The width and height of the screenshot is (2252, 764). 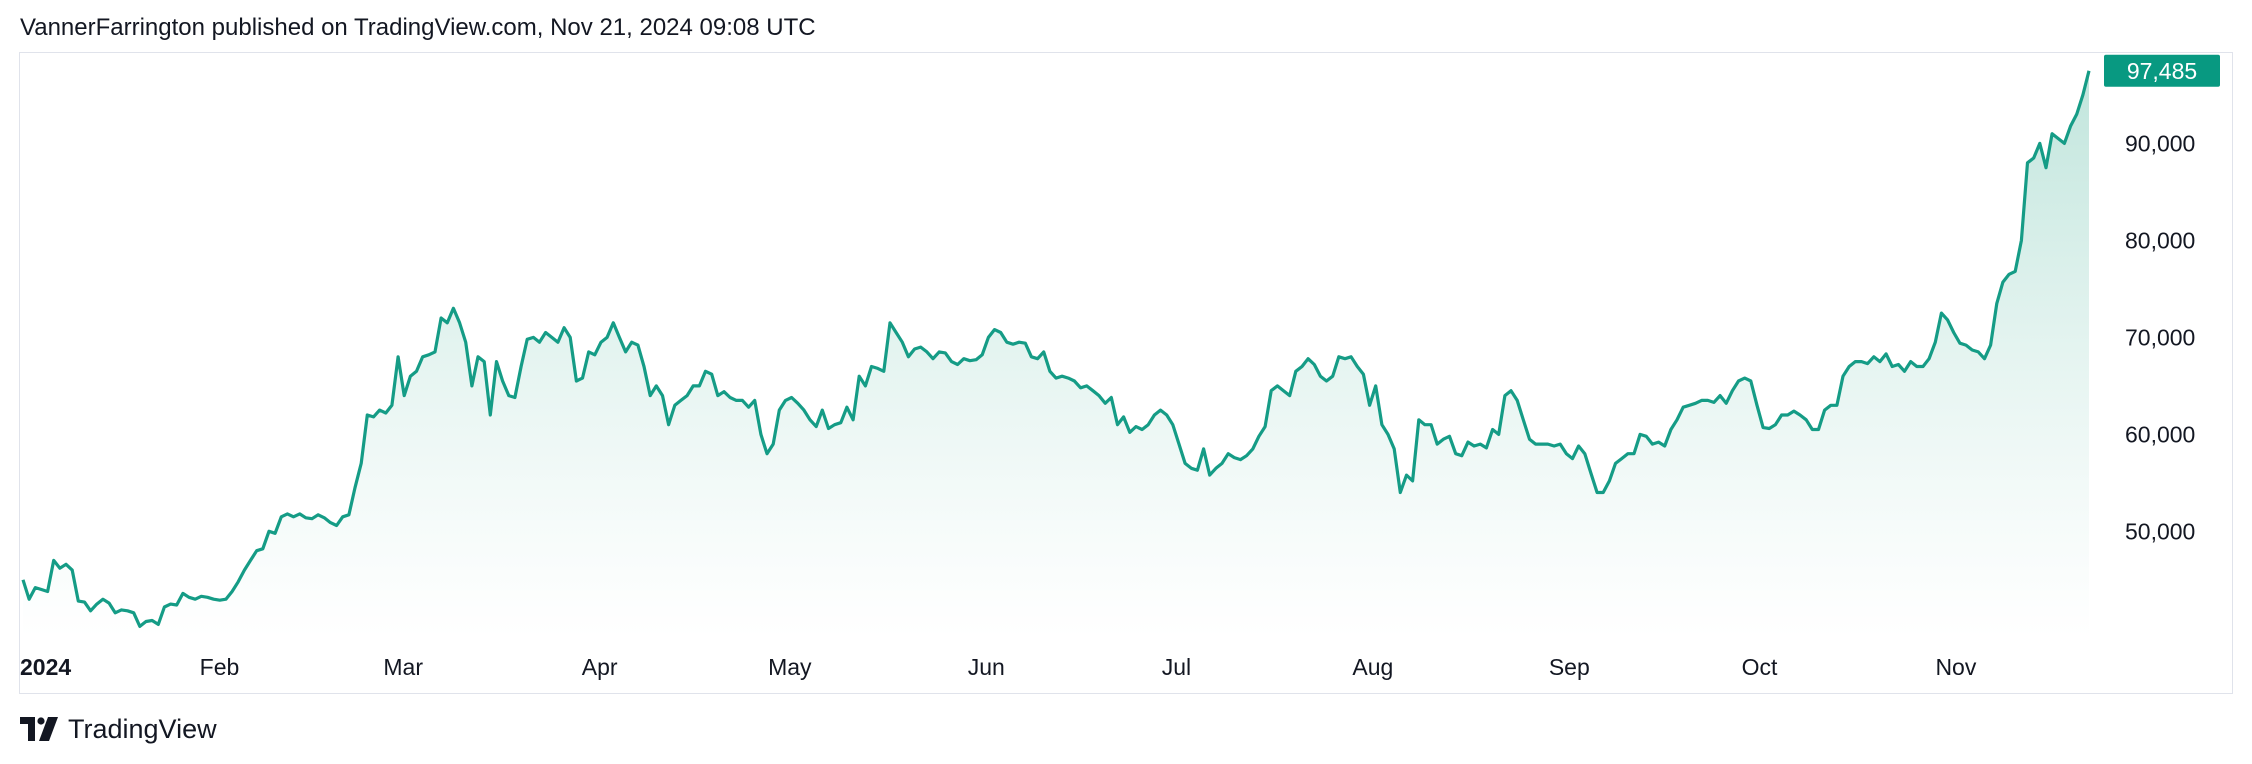 What do you see at coordinates (790, 667) in the screenshot?
I see `x-tick-label: May` at bounding box center [790, 667].